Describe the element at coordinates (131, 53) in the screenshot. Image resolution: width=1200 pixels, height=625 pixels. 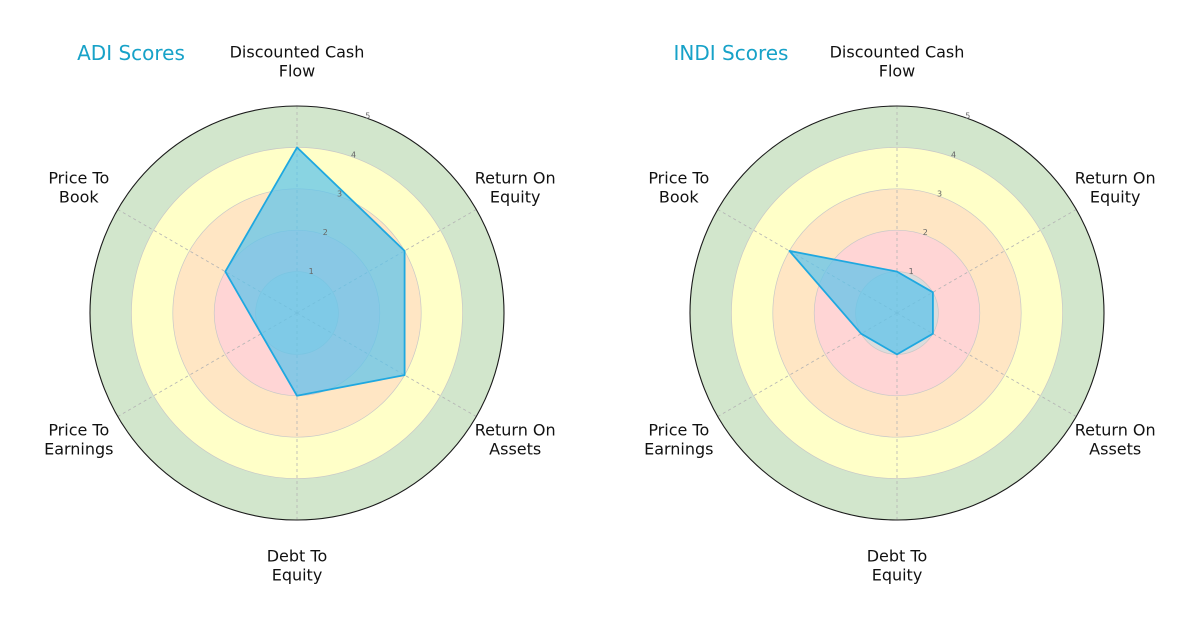
I see `chart-title: ADI Scores` at that location.